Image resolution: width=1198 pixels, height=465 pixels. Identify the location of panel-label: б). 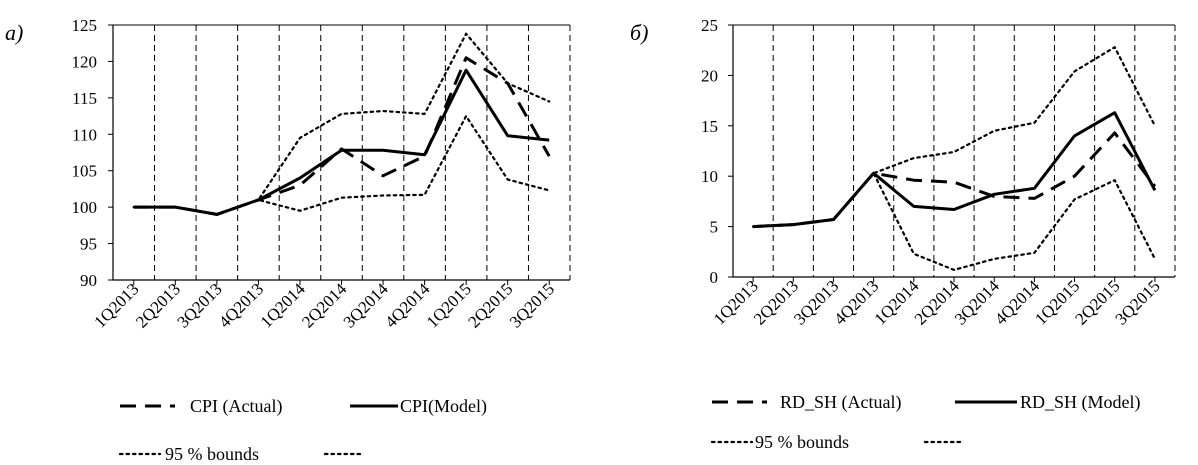
(639, 32).